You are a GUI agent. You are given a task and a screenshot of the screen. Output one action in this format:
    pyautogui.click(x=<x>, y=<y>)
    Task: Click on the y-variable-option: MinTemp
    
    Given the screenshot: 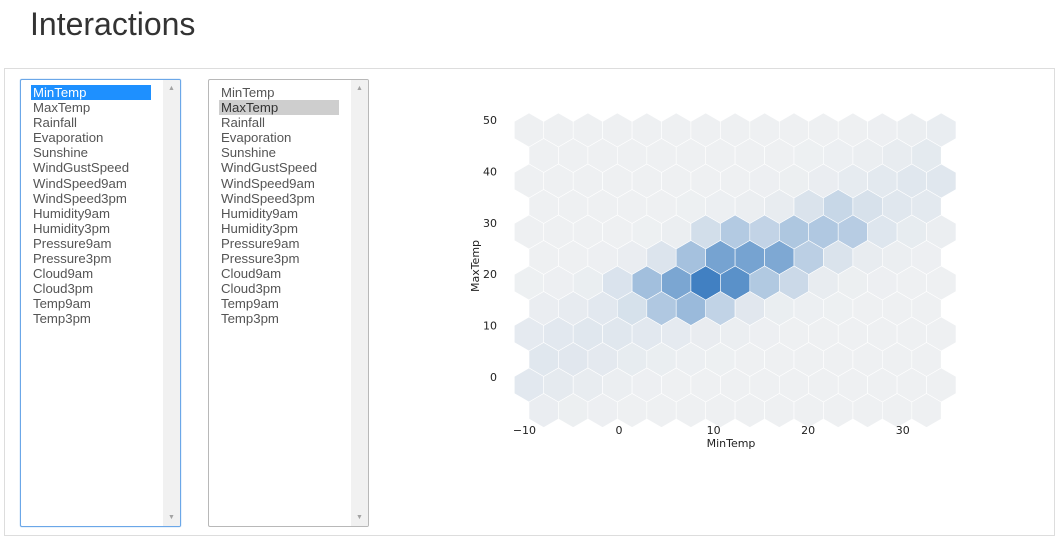 What is the action you would take?
    pyautogui.click(x=248, y=92)
    